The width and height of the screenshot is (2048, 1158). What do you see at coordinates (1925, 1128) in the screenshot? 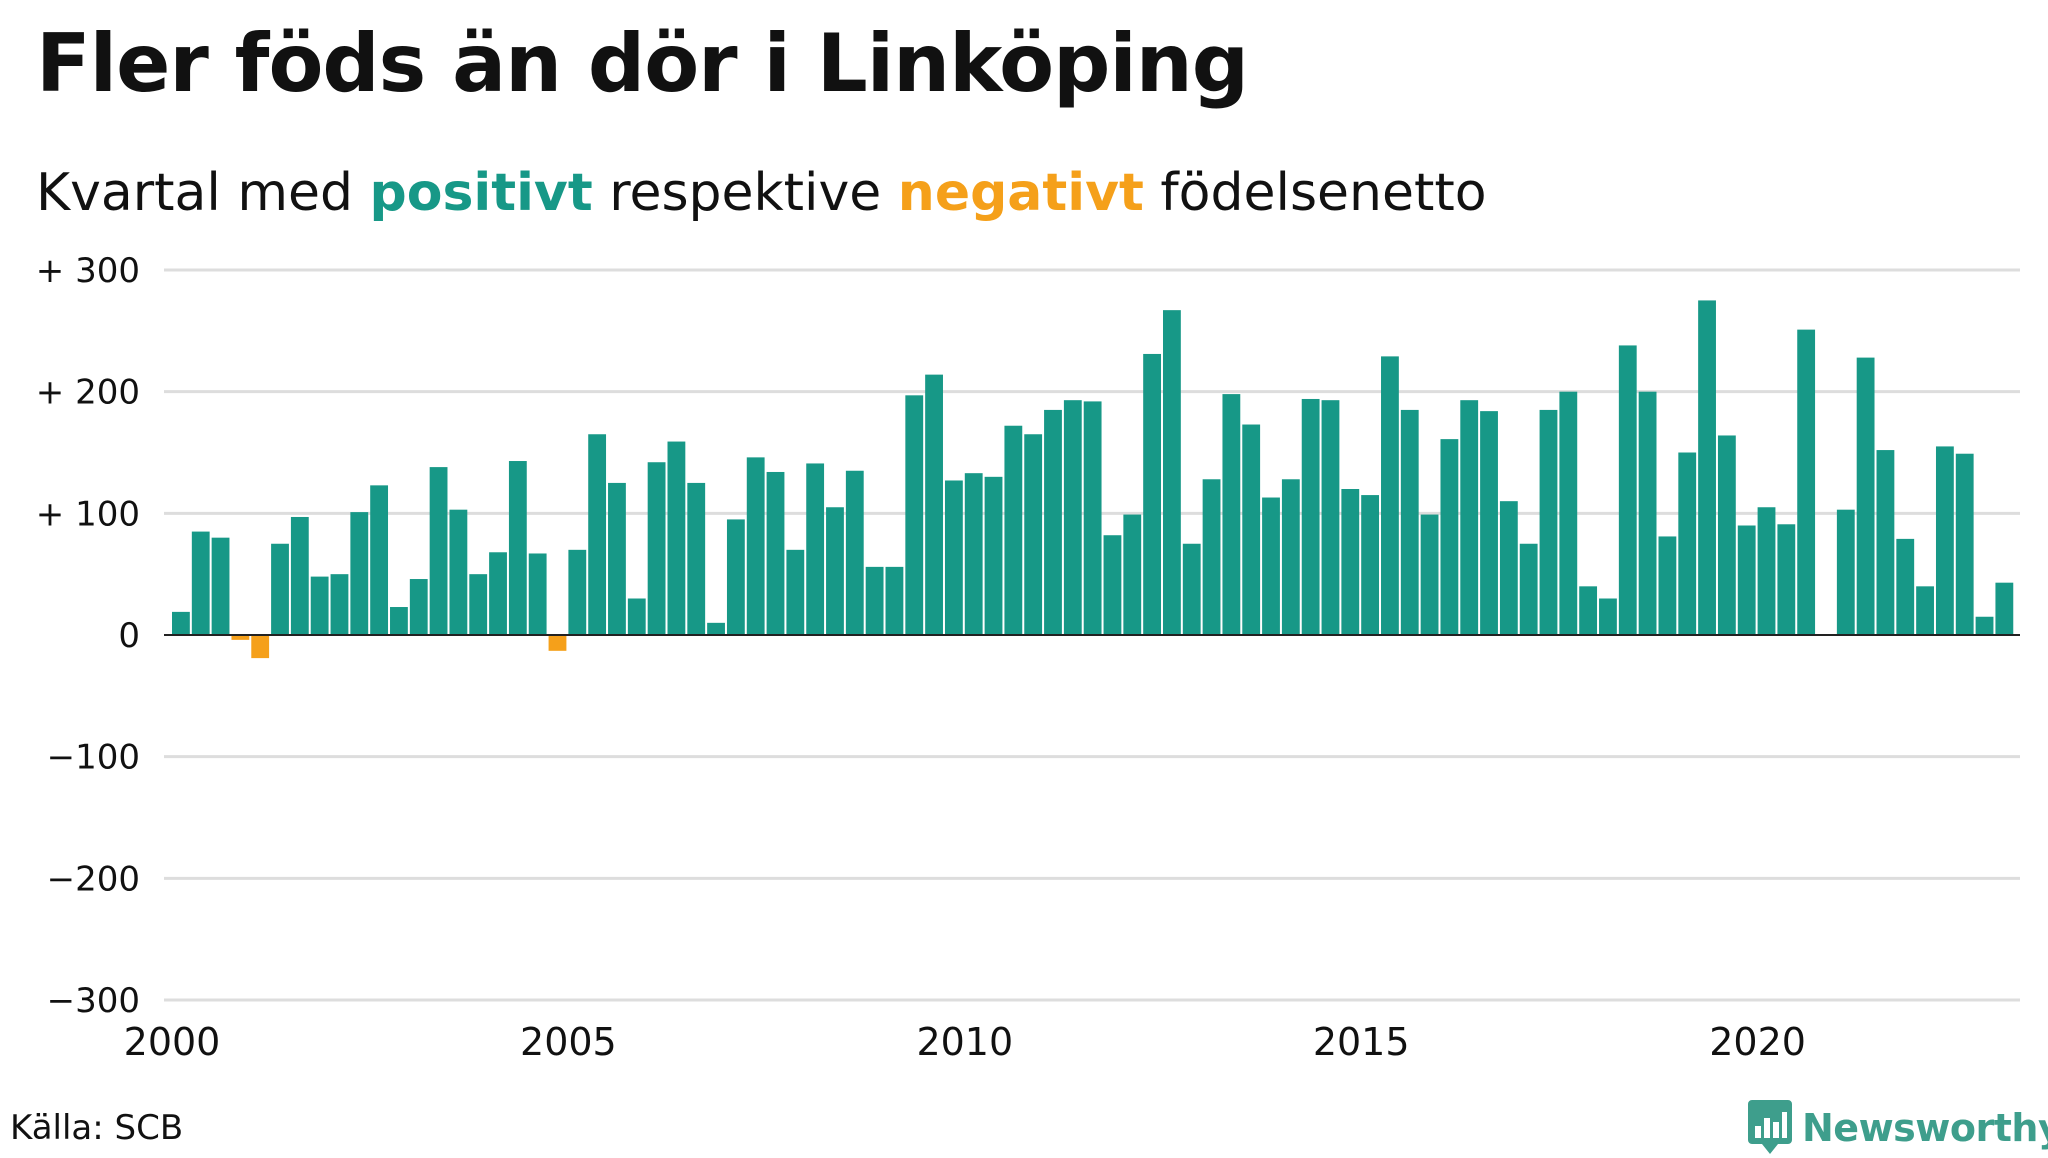
I see `brand-name: Newsworthy` at bounding box center [1925, 1128].